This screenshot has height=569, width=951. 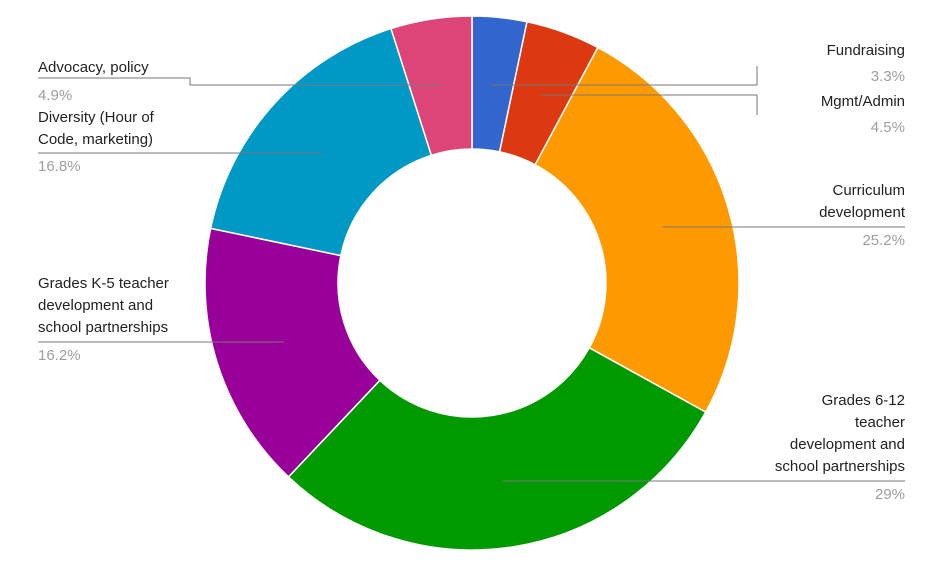 What do you see at coordinates (887, 76) in the screenshot?
I see `value-label: 3.3%` at bounding box center [887, 76].